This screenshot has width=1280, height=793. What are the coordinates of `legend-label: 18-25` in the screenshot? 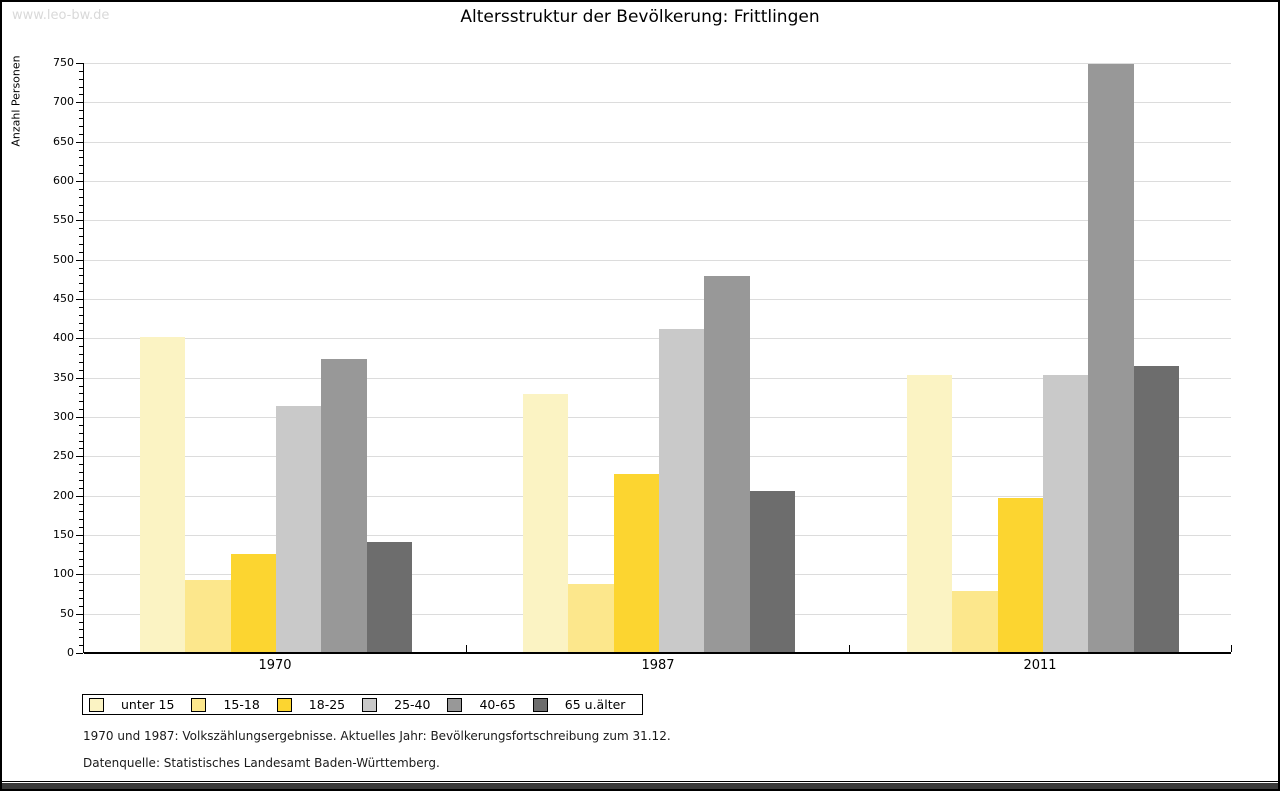 It's located at (327, 704).